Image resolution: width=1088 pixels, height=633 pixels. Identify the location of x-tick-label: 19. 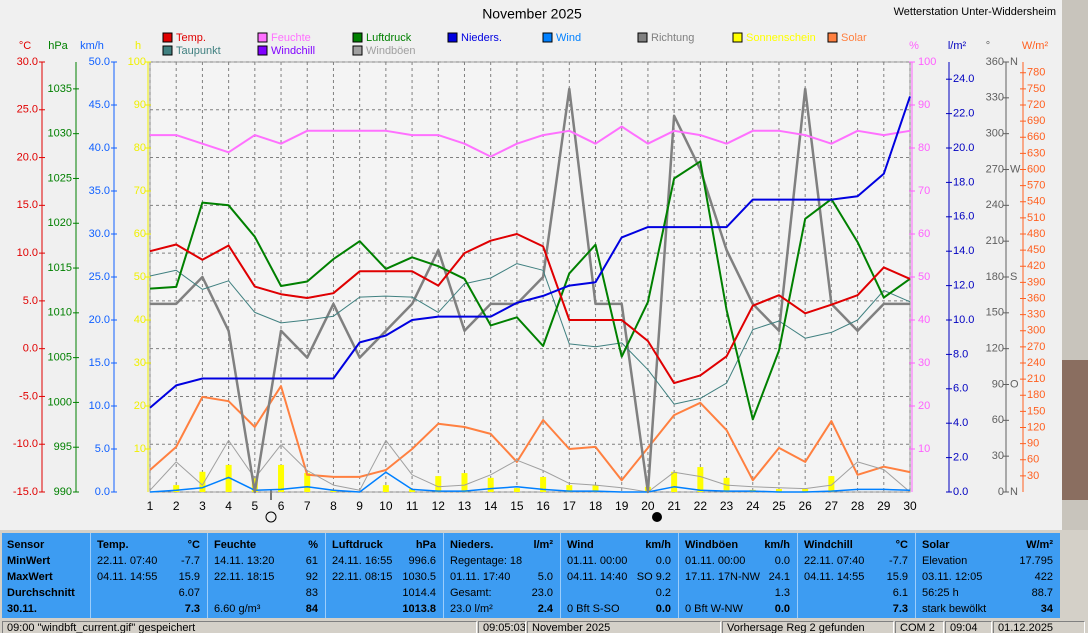
(622, 506).